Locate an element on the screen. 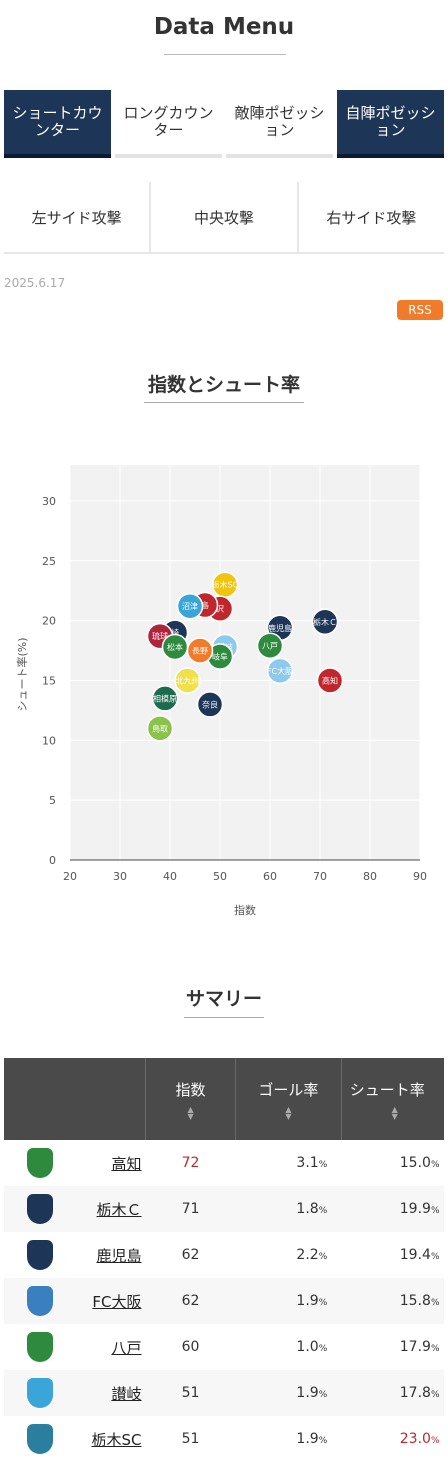 The height and width of the screenshot is (1465, 448). menu-own-possession: 自陣ポゼッション is located at coordinates (390, 124).